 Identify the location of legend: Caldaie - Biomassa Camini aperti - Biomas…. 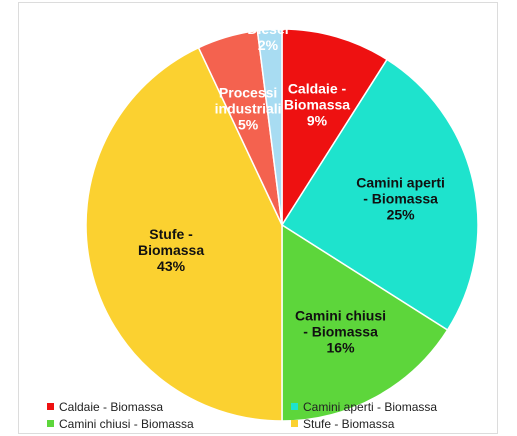
(242, 415).